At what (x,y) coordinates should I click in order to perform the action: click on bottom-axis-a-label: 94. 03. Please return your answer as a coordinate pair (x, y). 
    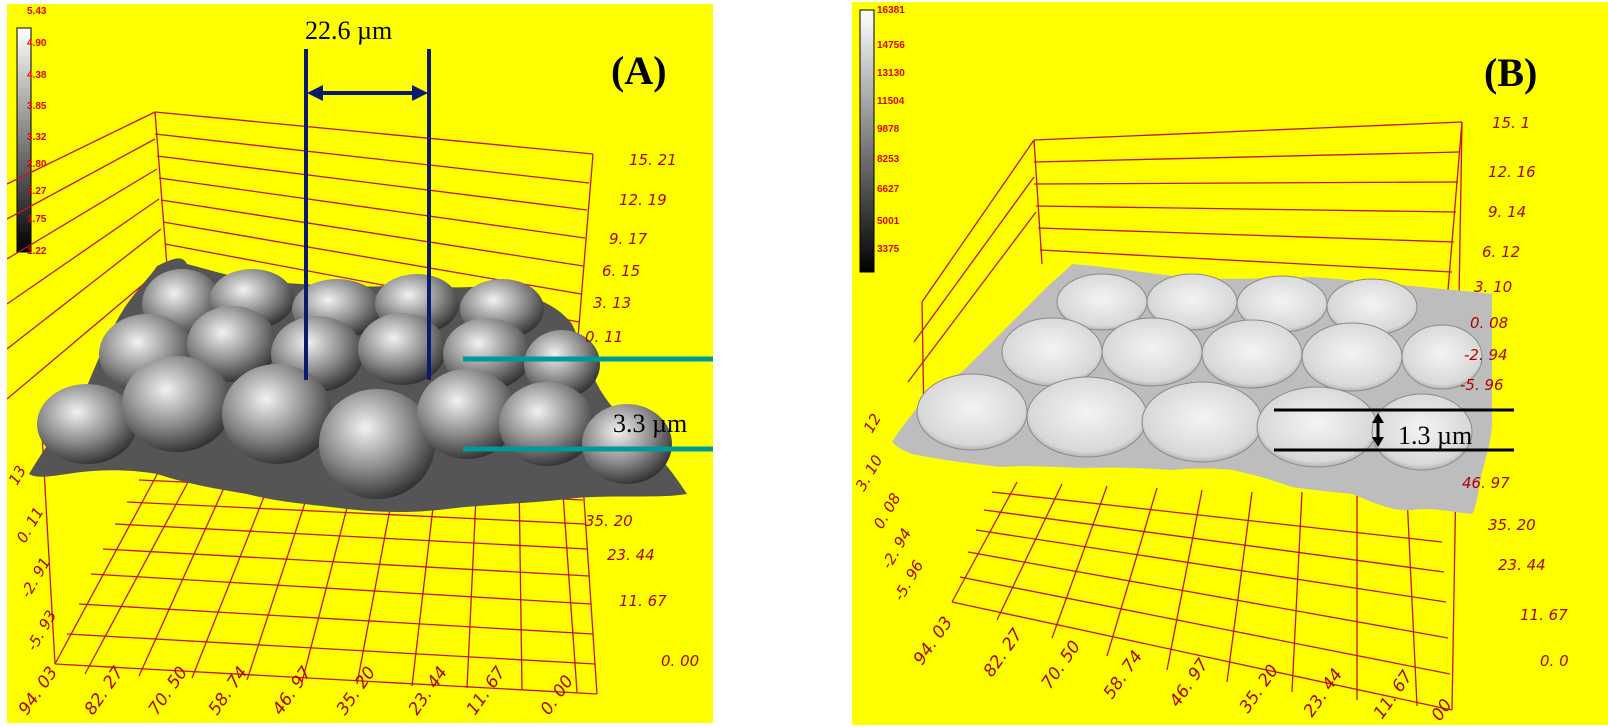
    Looking at the image, I should click on (38, 691).